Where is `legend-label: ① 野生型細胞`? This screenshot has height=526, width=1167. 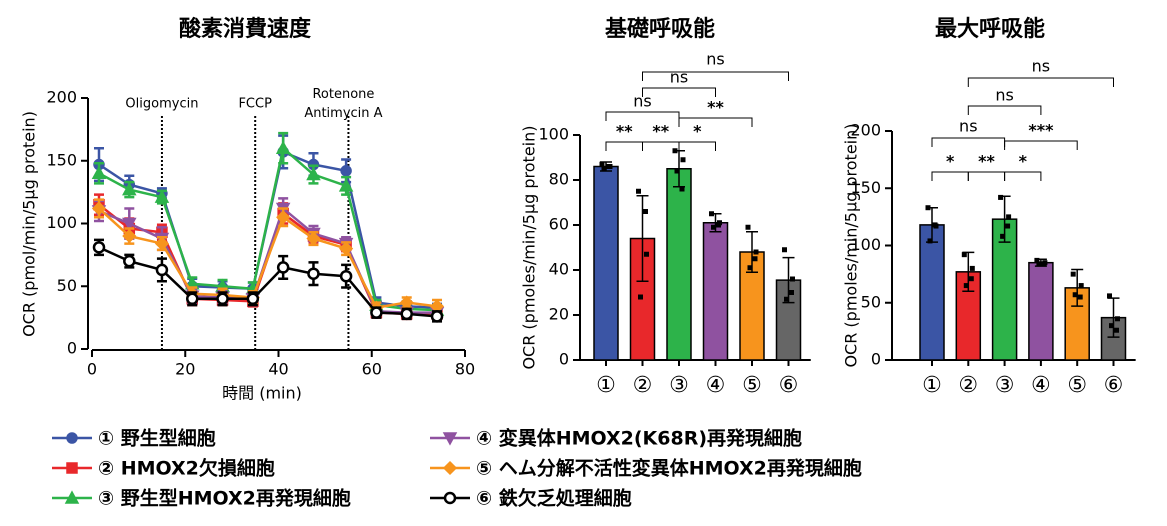
legend-label: ① 野生型細胞 is located at coordinates (157, 438).